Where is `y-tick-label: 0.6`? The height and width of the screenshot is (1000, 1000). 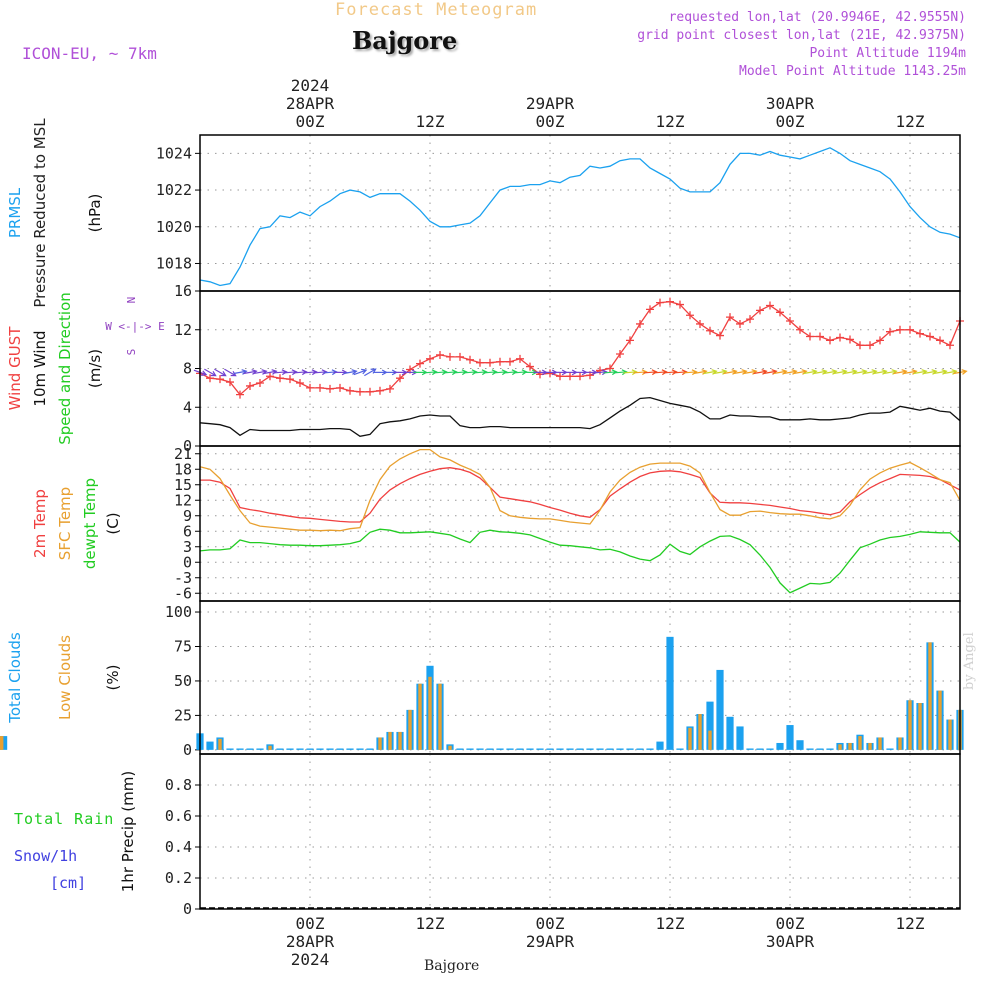
y-tick-label: 0.6 is located at coordinates (178, 816).